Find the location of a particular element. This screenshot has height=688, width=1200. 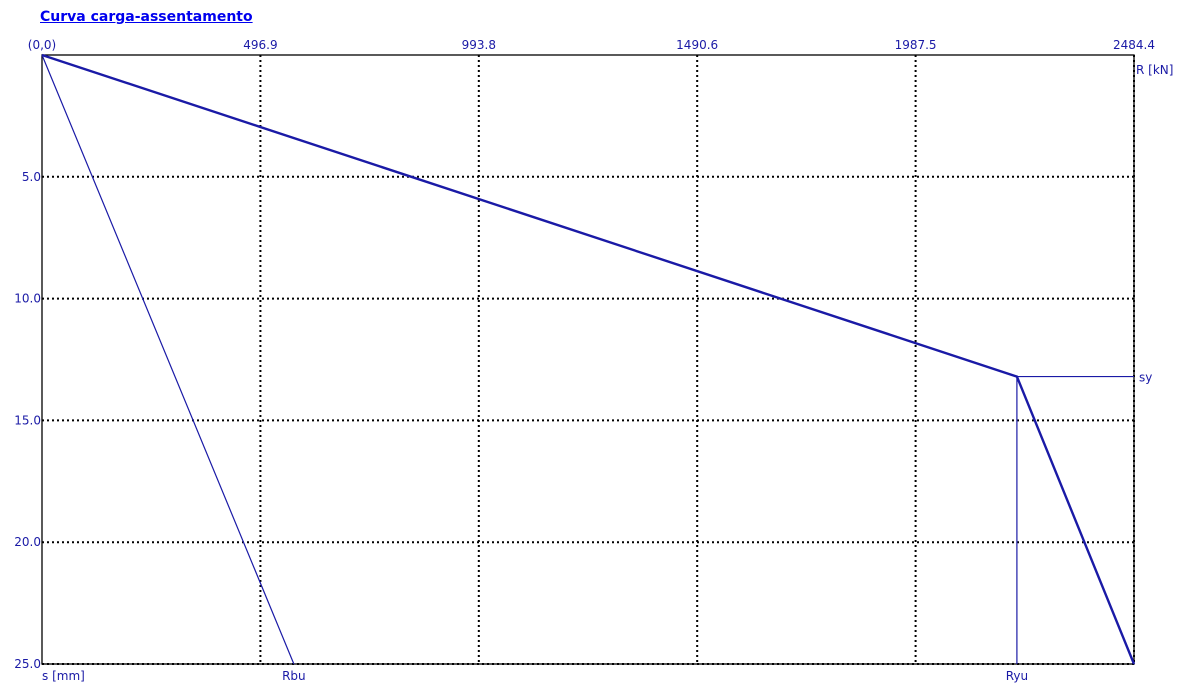

y-tick-label: 15.0 is located at coordinates (27, 420).